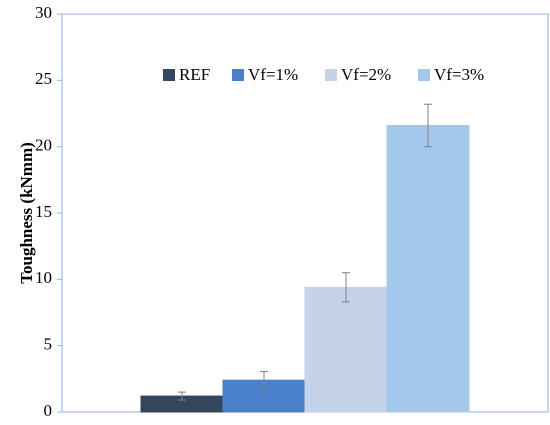  I want to click on y-tick-label: 30, so click(43, 12).